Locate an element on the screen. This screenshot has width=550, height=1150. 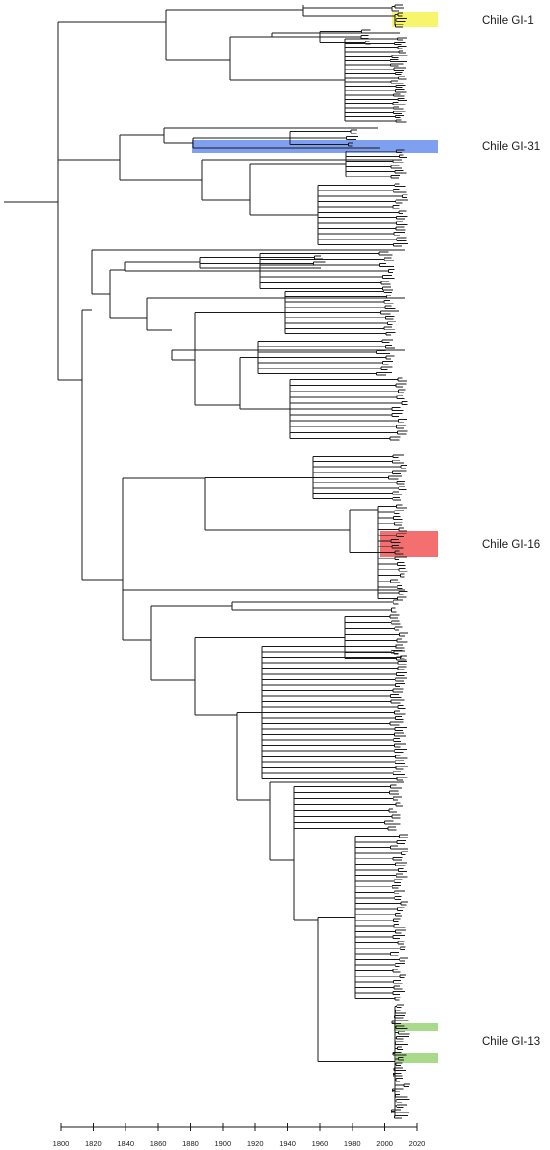
axis-tick-label: 1960 is located at coordinates (320, 1143).